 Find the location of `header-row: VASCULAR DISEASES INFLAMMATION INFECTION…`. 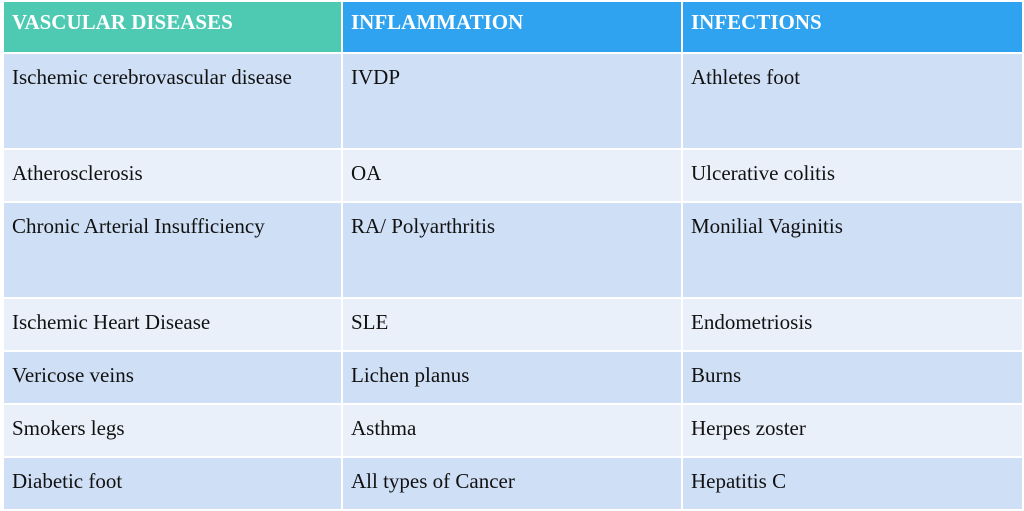

header-row: VASCULAR DISEASES INFLAMMATION INFECTION… is located at coordinates (513, 27).